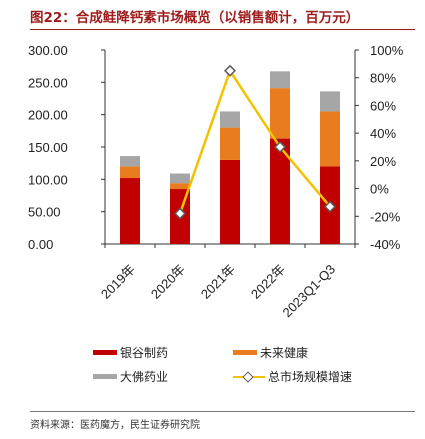  I want to click on x-tick-label: 2023Q1-Q3, so click(308, 291).